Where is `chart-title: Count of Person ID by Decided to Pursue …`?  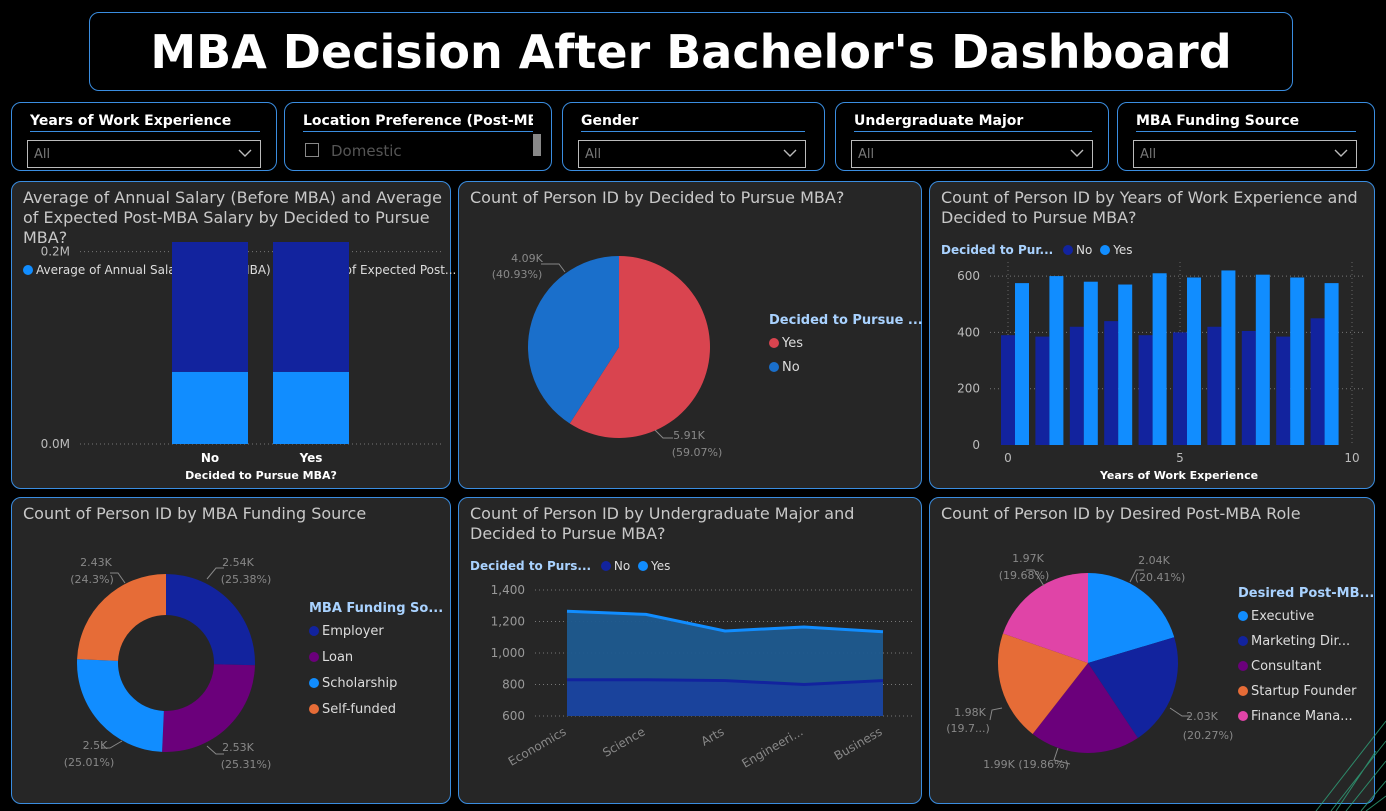 chart-title: Count of Person ID by Decided to Pursue … is located at coordinates (657, 197).